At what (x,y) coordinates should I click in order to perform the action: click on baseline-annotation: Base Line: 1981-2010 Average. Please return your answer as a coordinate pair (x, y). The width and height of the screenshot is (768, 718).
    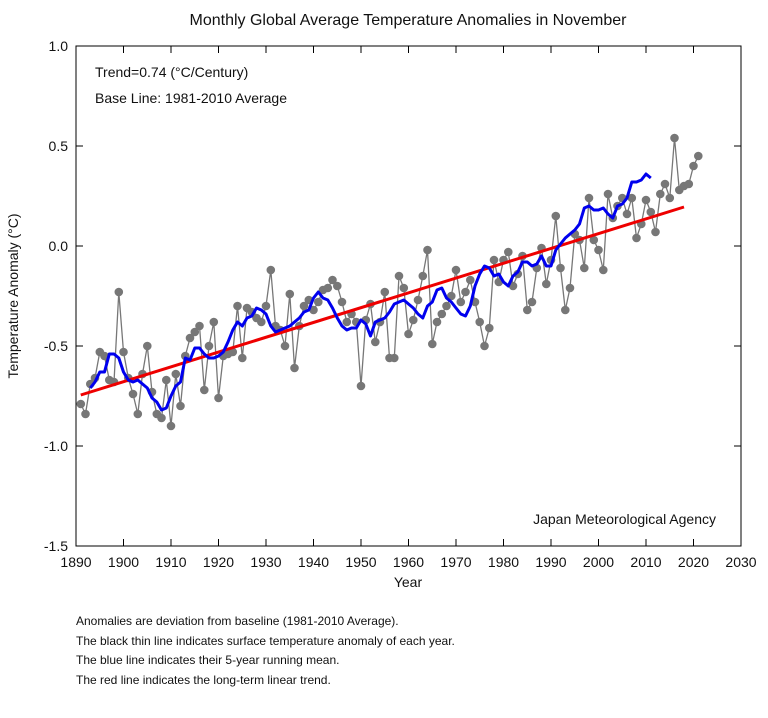
    Looking at the image, I should click on (191, 98).